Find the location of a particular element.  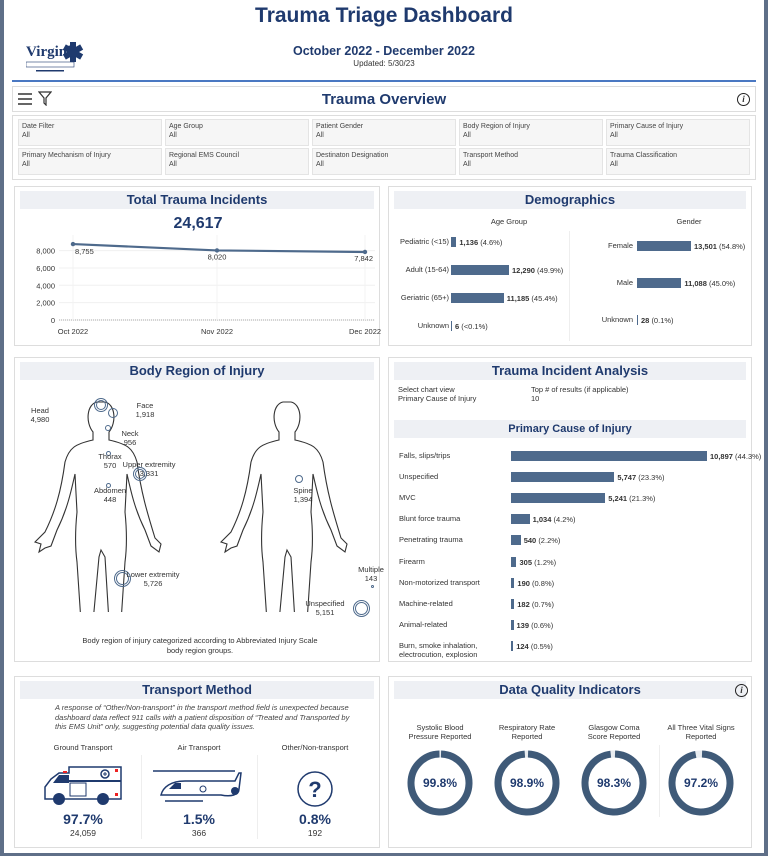

bar-value-label: 305 (1.2%) is located at coordinates (537, 562).